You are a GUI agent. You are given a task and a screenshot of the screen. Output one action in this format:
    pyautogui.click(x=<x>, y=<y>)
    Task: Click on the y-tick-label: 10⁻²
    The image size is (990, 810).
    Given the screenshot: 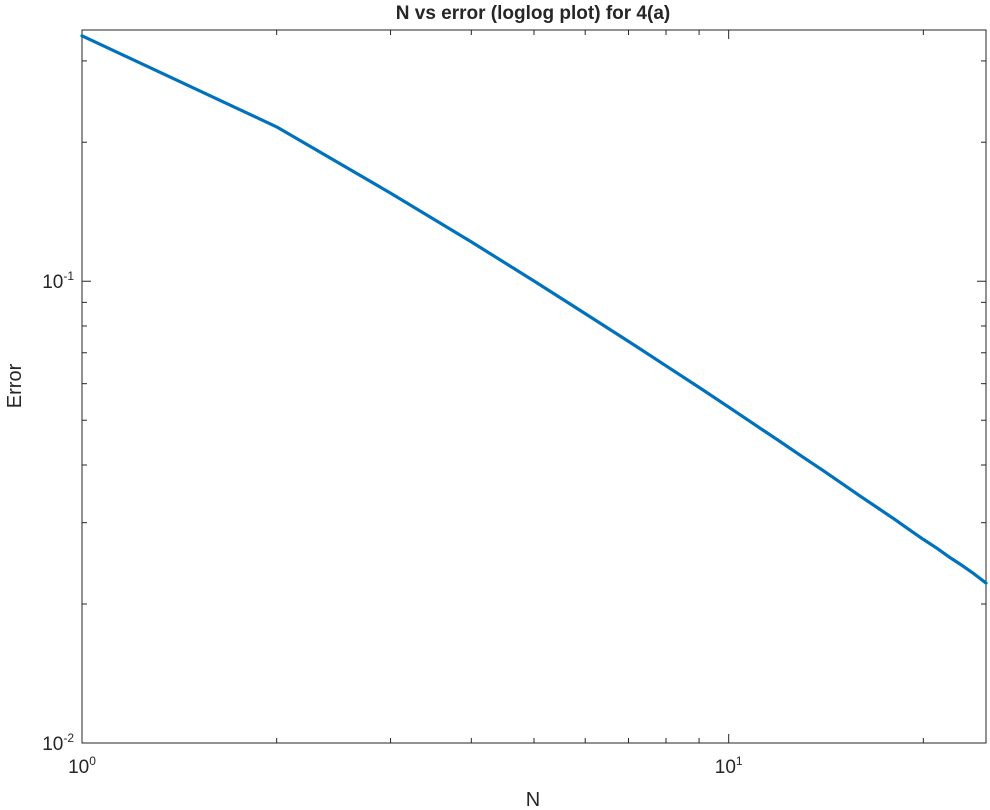 What is the action you would take?
    pyautogui.click(x=58, y=743)
    